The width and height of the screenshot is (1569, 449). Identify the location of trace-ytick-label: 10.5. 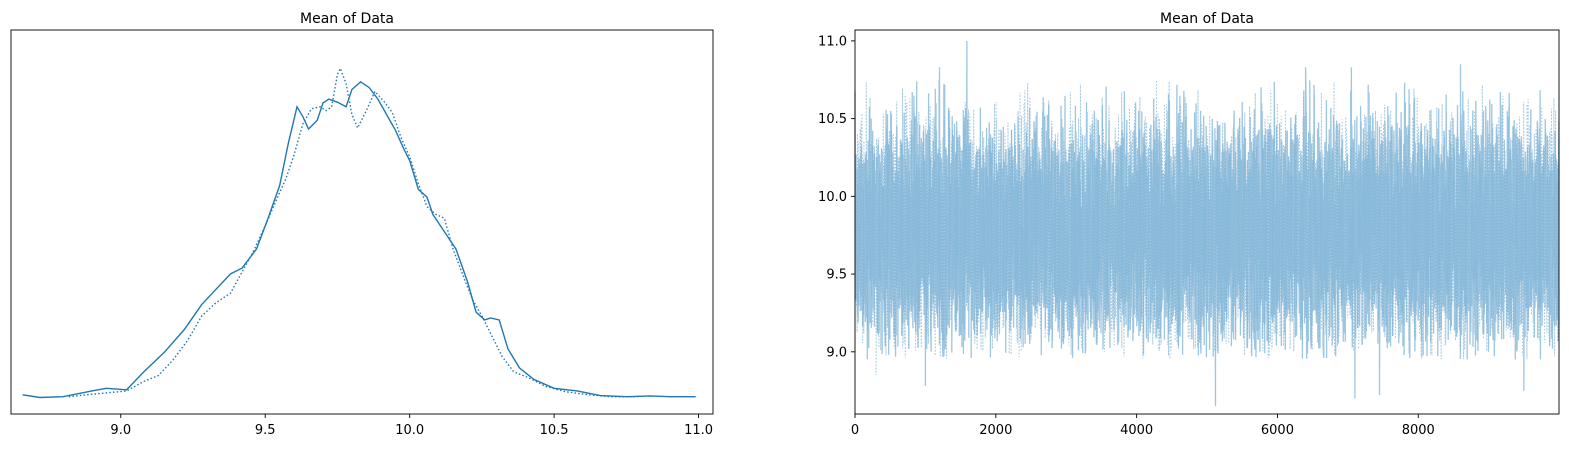
(832, 119).